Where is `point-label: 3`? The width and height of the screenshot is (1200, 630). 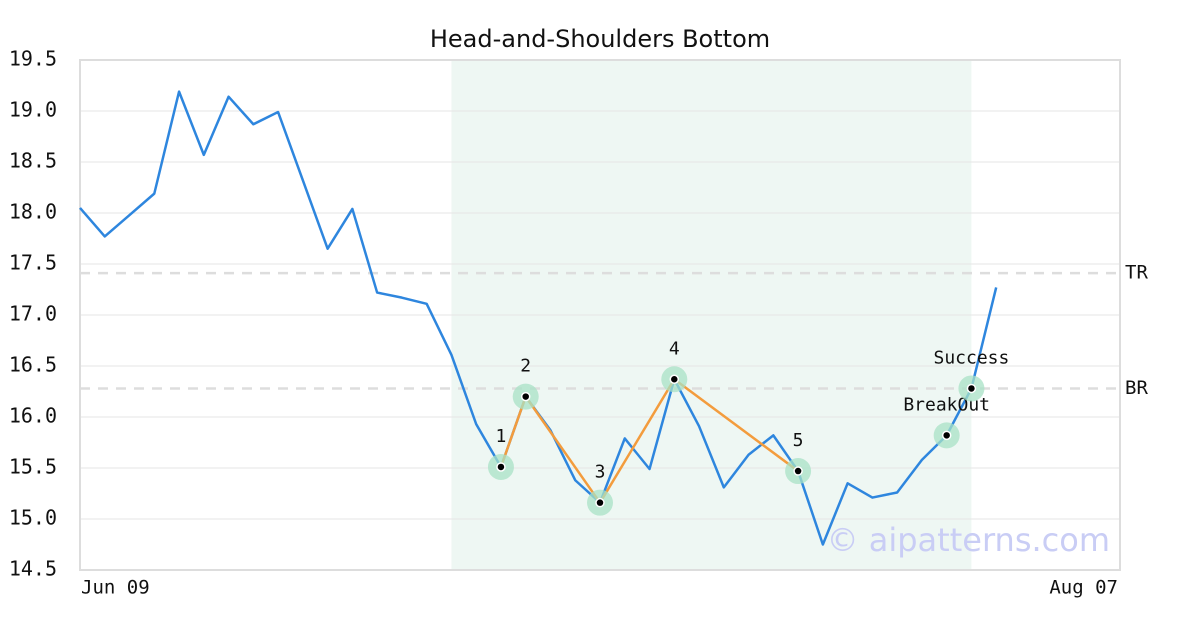 point-label: 3 is located at coordinates (600, 472).